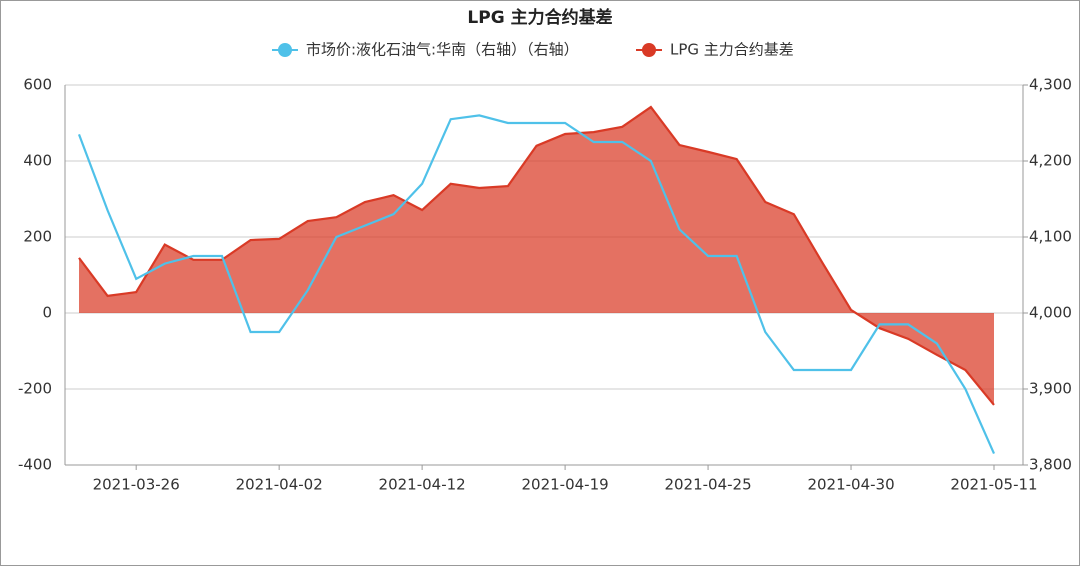  What do you see at coordinates (850, 485) in the screenshot?
I see `x-tick-label: 2021-04-30` at bounding box center [850, 485].